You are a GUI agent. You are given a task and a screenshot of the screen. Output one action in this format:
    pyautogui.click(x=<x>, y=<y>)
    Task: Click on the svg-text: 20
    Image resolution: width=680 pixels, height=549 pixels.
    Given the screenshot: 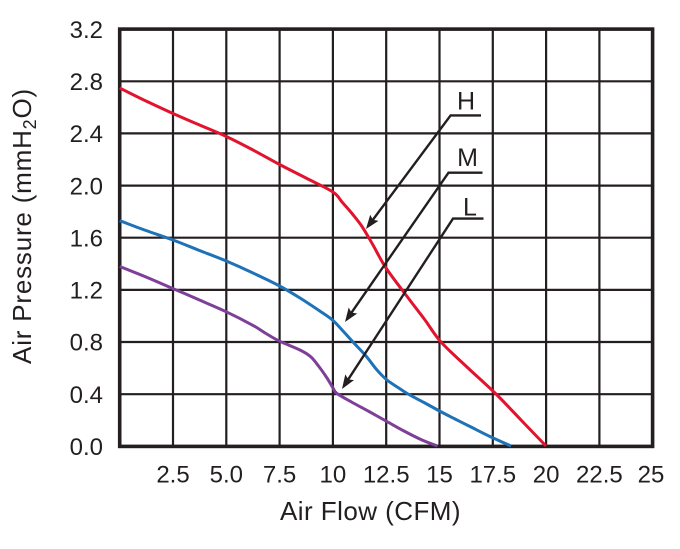 What is the action you would take?
    pyautogui.click(x=546, y=475)
    